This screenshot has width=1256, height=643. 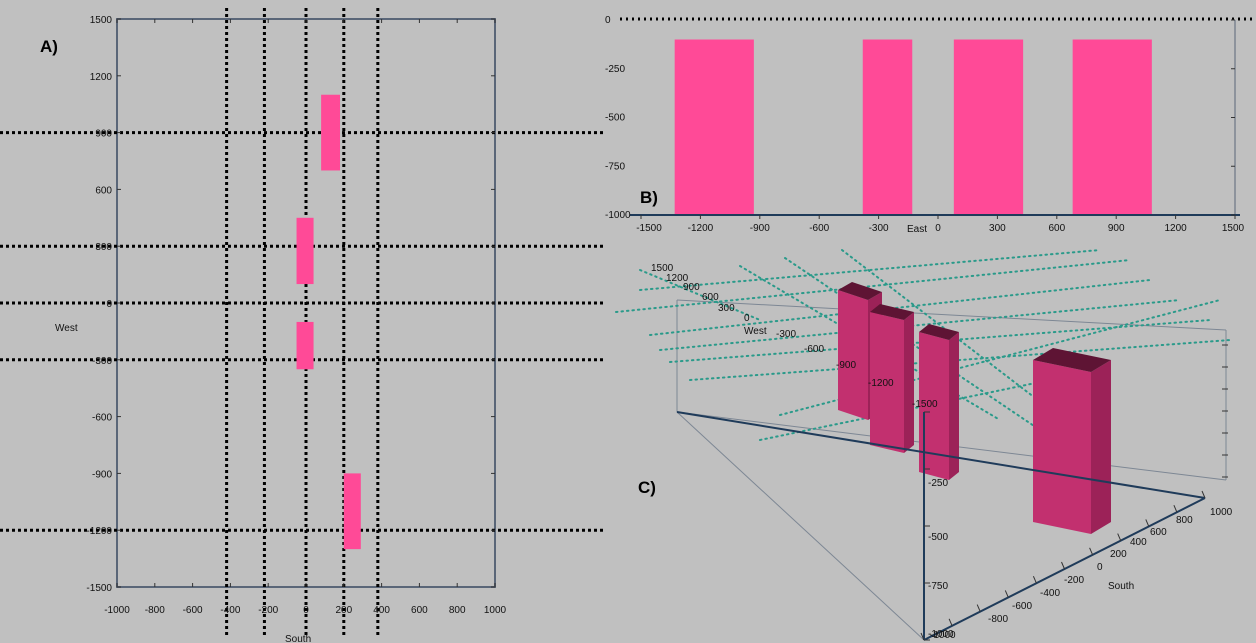 I want to click on panel-a-x-tick-label: 400, so click(x=381, y=610).